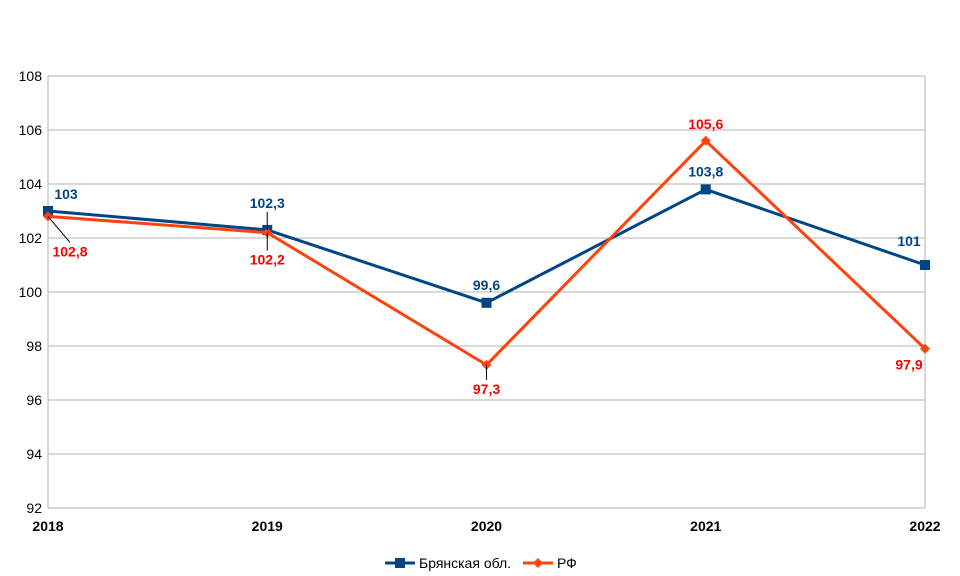 This screenshot has height=576, width=960. I want to click on legend-label: Брянская обл., so click(465, 563).